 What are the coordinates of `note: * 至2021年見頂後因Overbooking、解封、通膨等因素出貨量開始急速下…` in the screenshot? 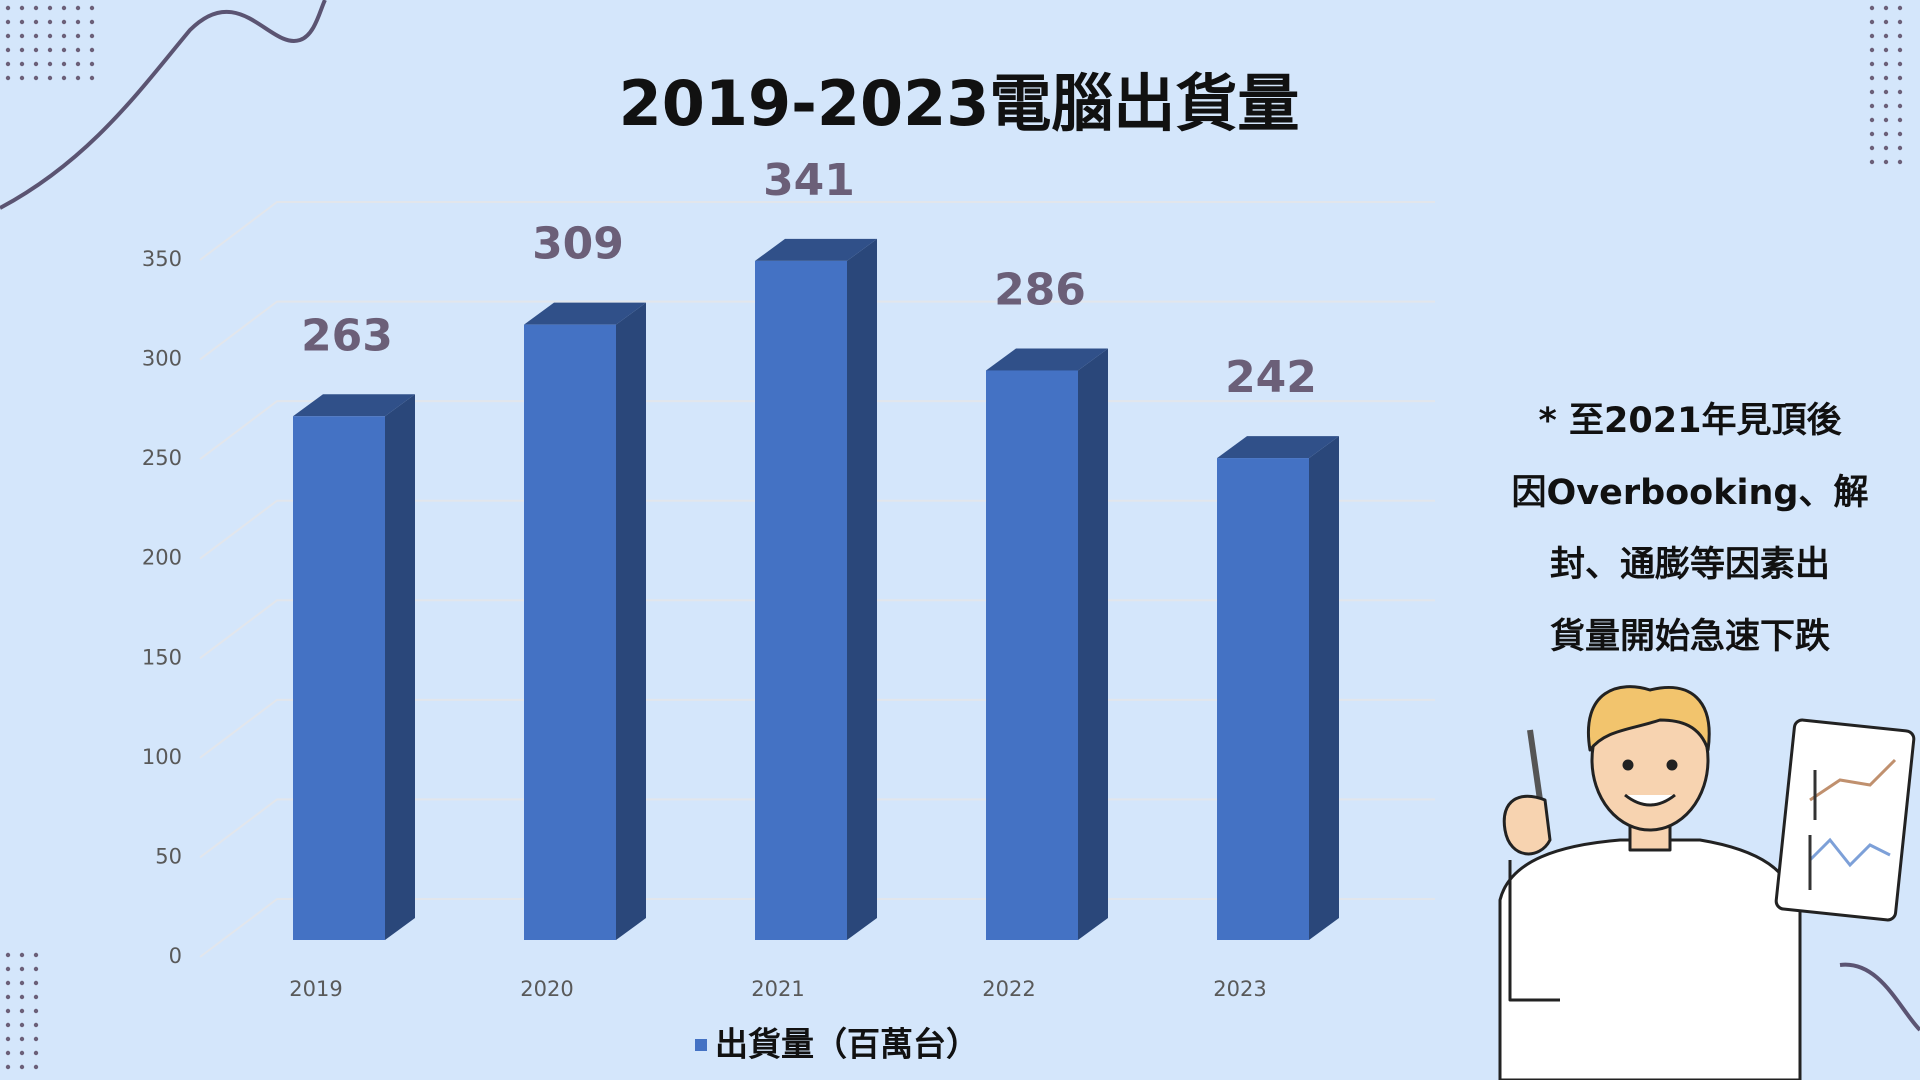 It's located at (1690, 529).